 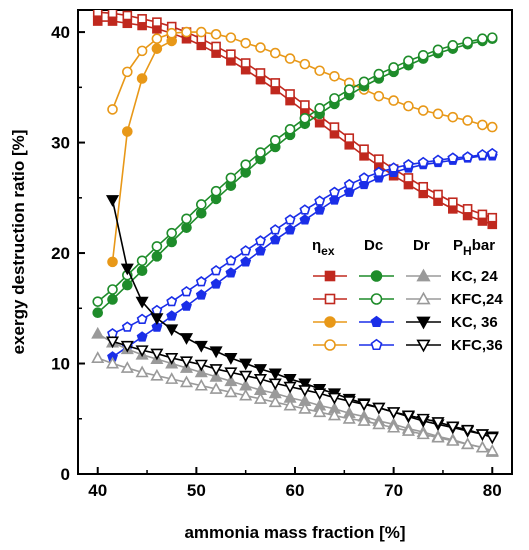 I want to click on x-tick-label: 60, so click(x=295, y=490).